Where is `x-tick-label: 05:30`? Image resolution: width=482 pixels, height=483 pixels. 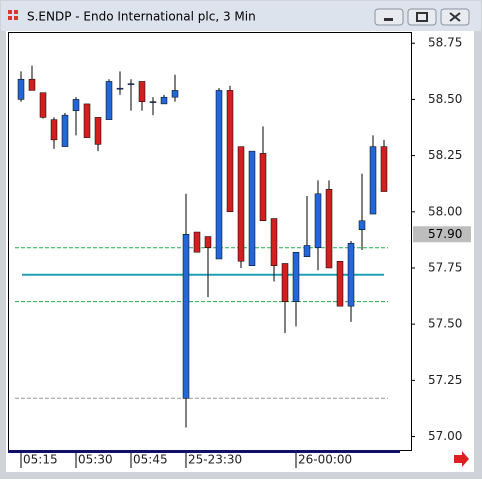 x-tick-label: 05:30 is located at coordinates (95, 460).